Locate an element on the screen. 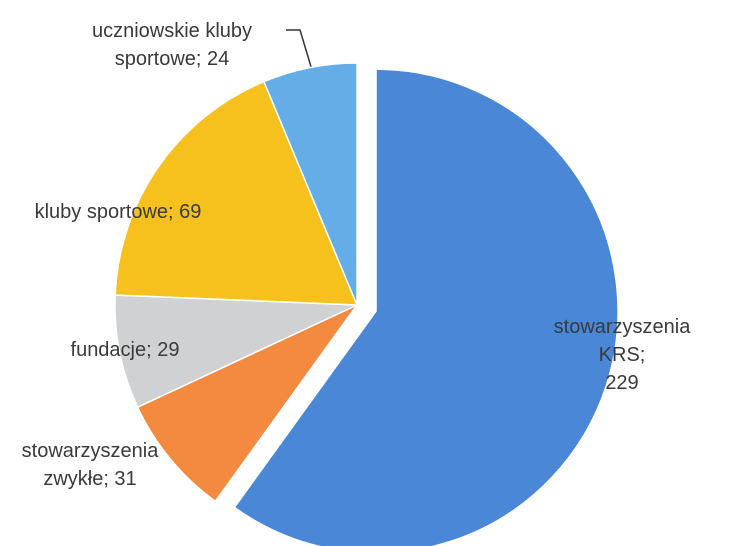 This screenshot has width=733, height=546. data-label: fundacje; 29 is located at coordinates (125, 350).